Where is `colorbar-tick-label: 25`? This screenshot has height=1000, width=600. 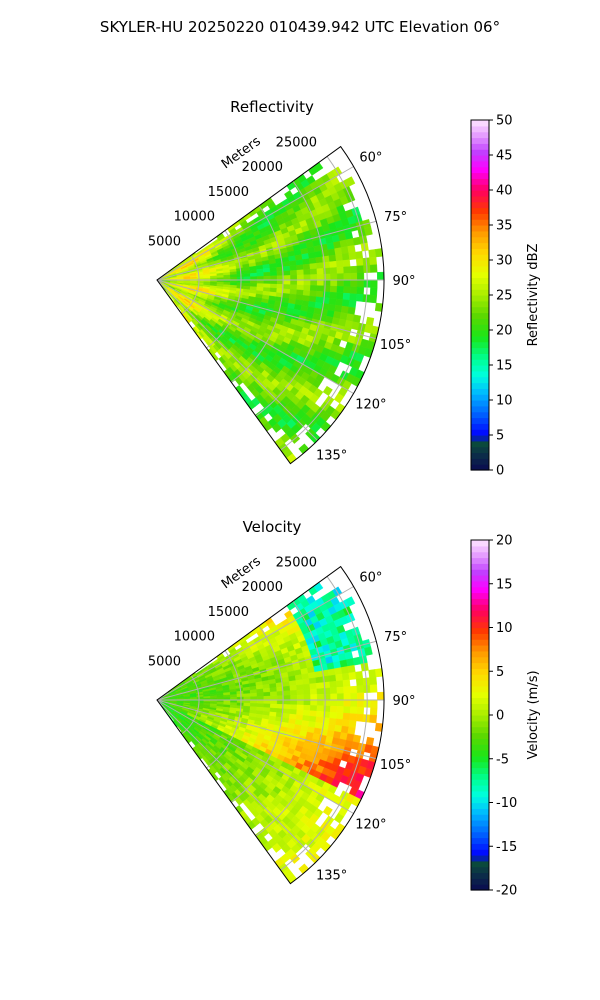
colorbar-tick-label: 25 is located at coordinates (504, 296).